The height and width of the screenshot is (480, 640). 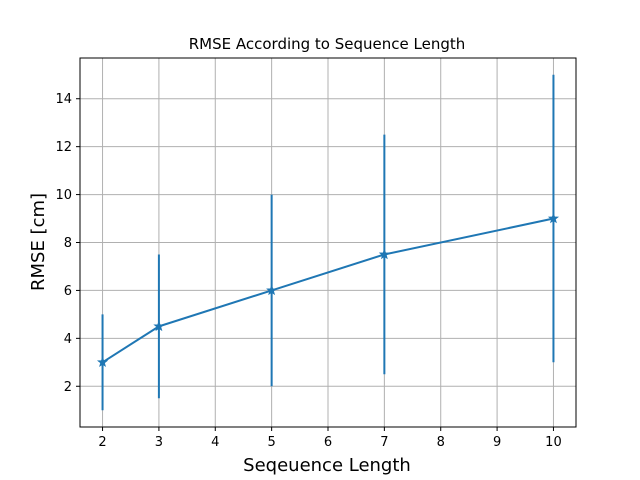 What do you see at coordinates (68, 339) in the screenshot?
I see `y-tick-label: 4` at bounding box center [68, 339].